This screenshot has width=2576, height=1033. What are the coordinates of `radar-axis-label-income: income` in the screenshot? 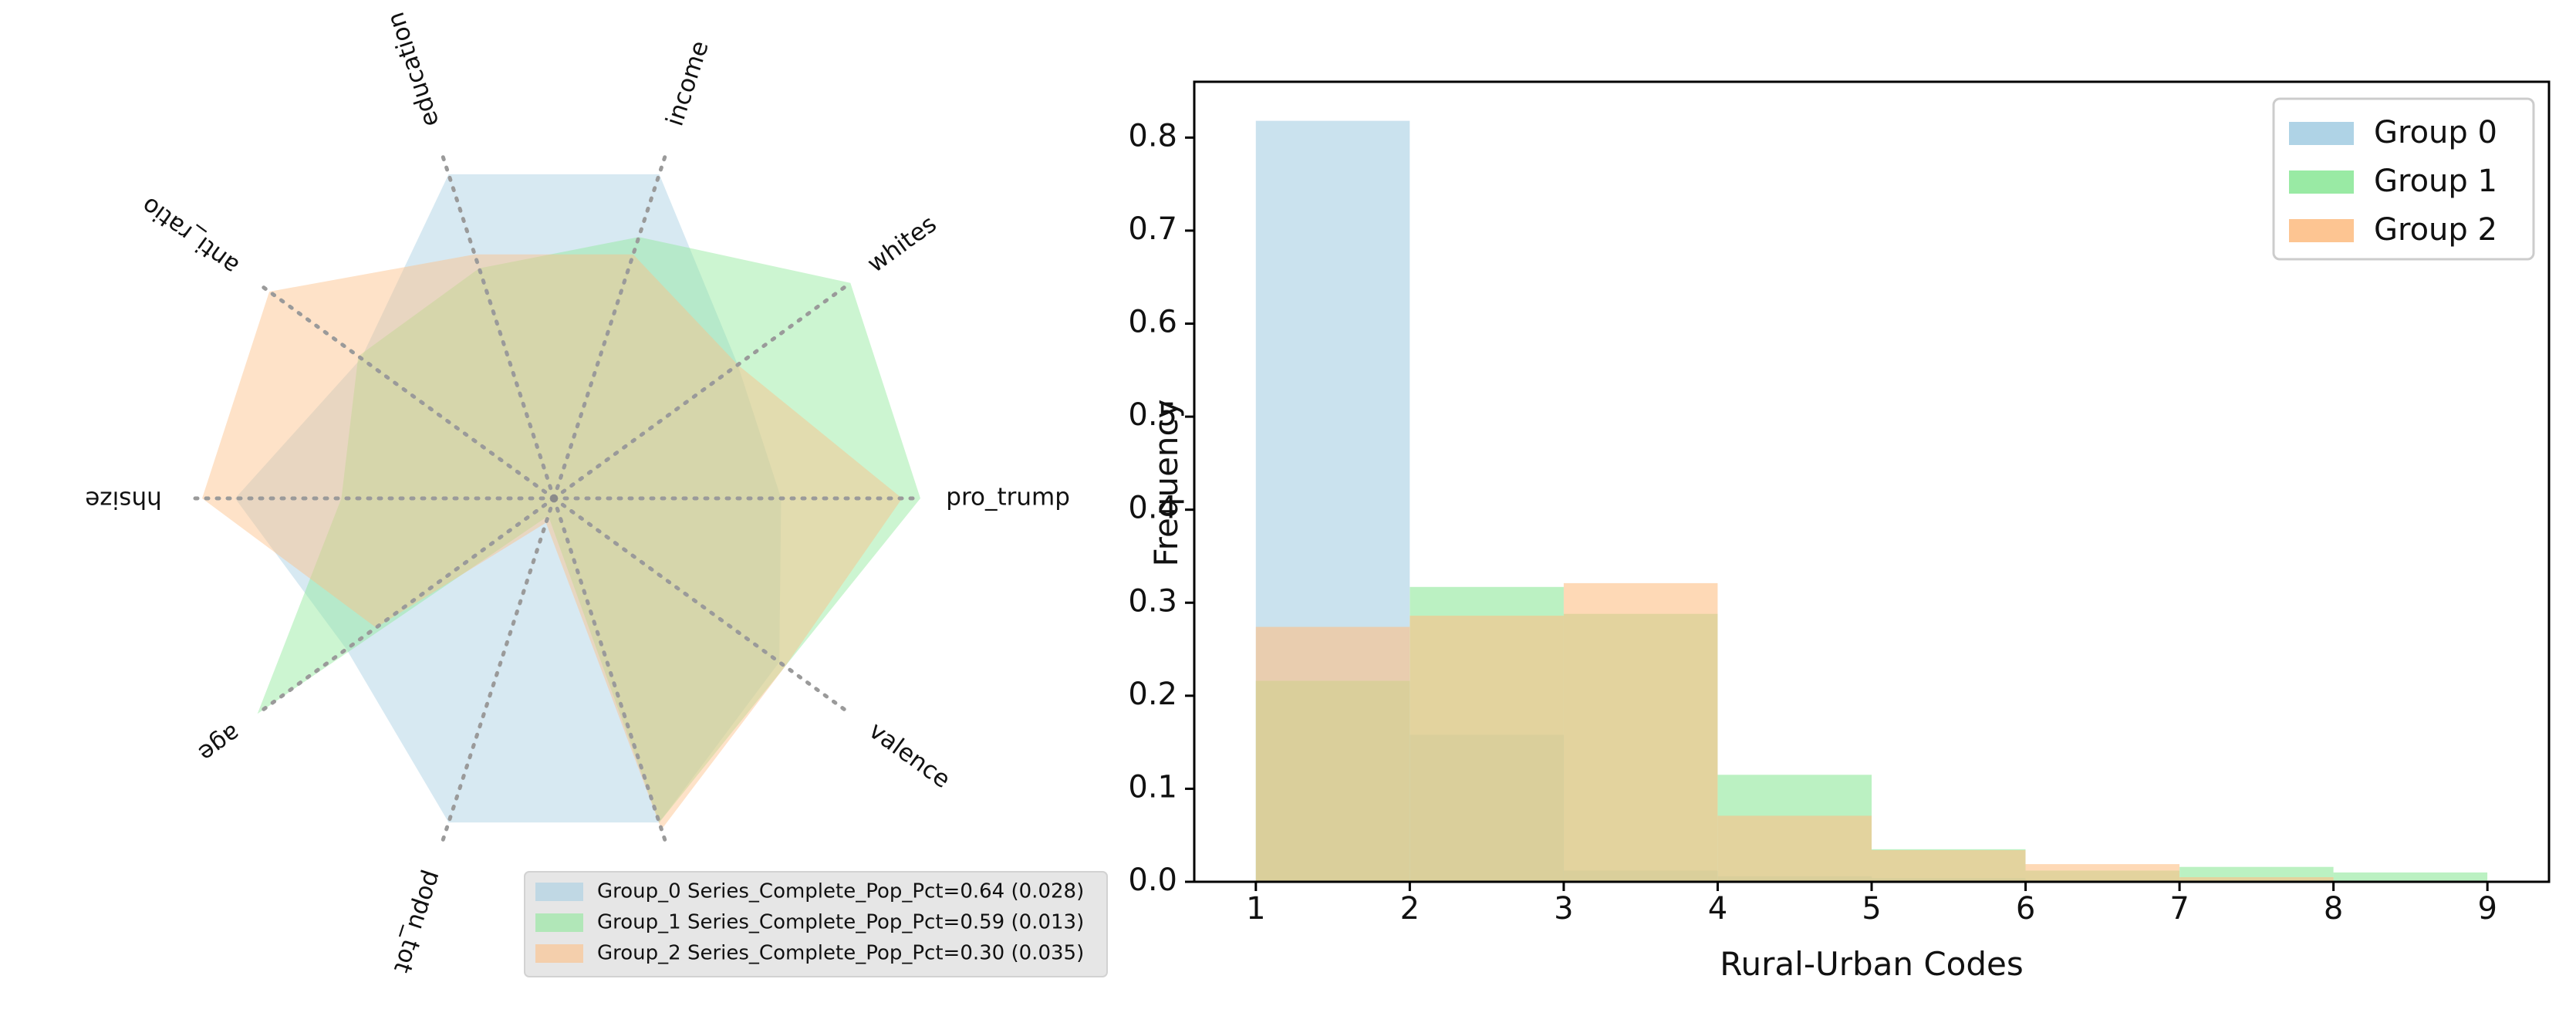 It's located at (687, 84).